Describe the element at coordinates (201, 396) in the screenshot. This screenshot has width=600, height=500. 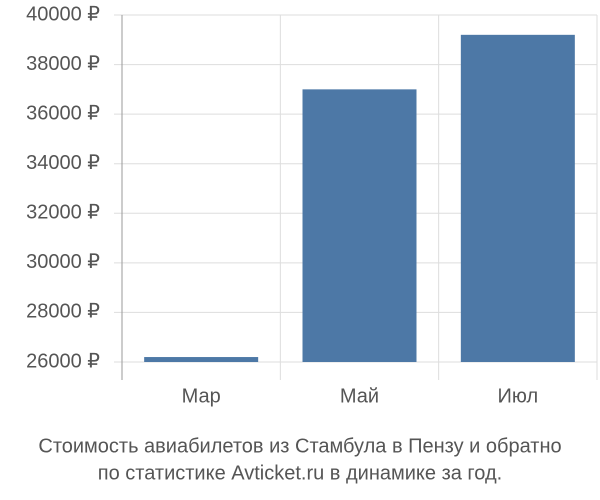
I see `x-tick-label: Мар` at that location.